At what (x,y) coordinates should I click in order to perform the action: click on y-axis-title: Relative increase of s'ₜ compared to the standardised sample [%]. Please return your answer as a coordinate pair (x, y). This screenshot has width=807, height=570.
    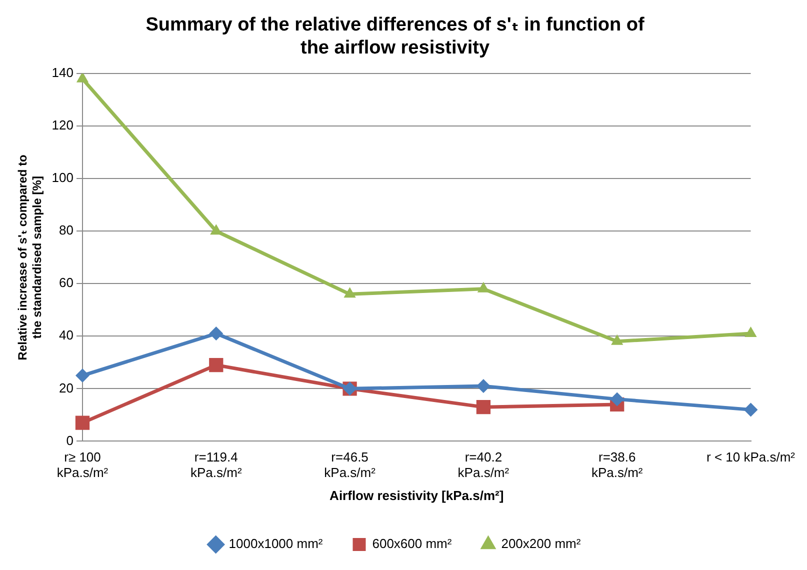
    Looking at the image, I should click on (30, 257).